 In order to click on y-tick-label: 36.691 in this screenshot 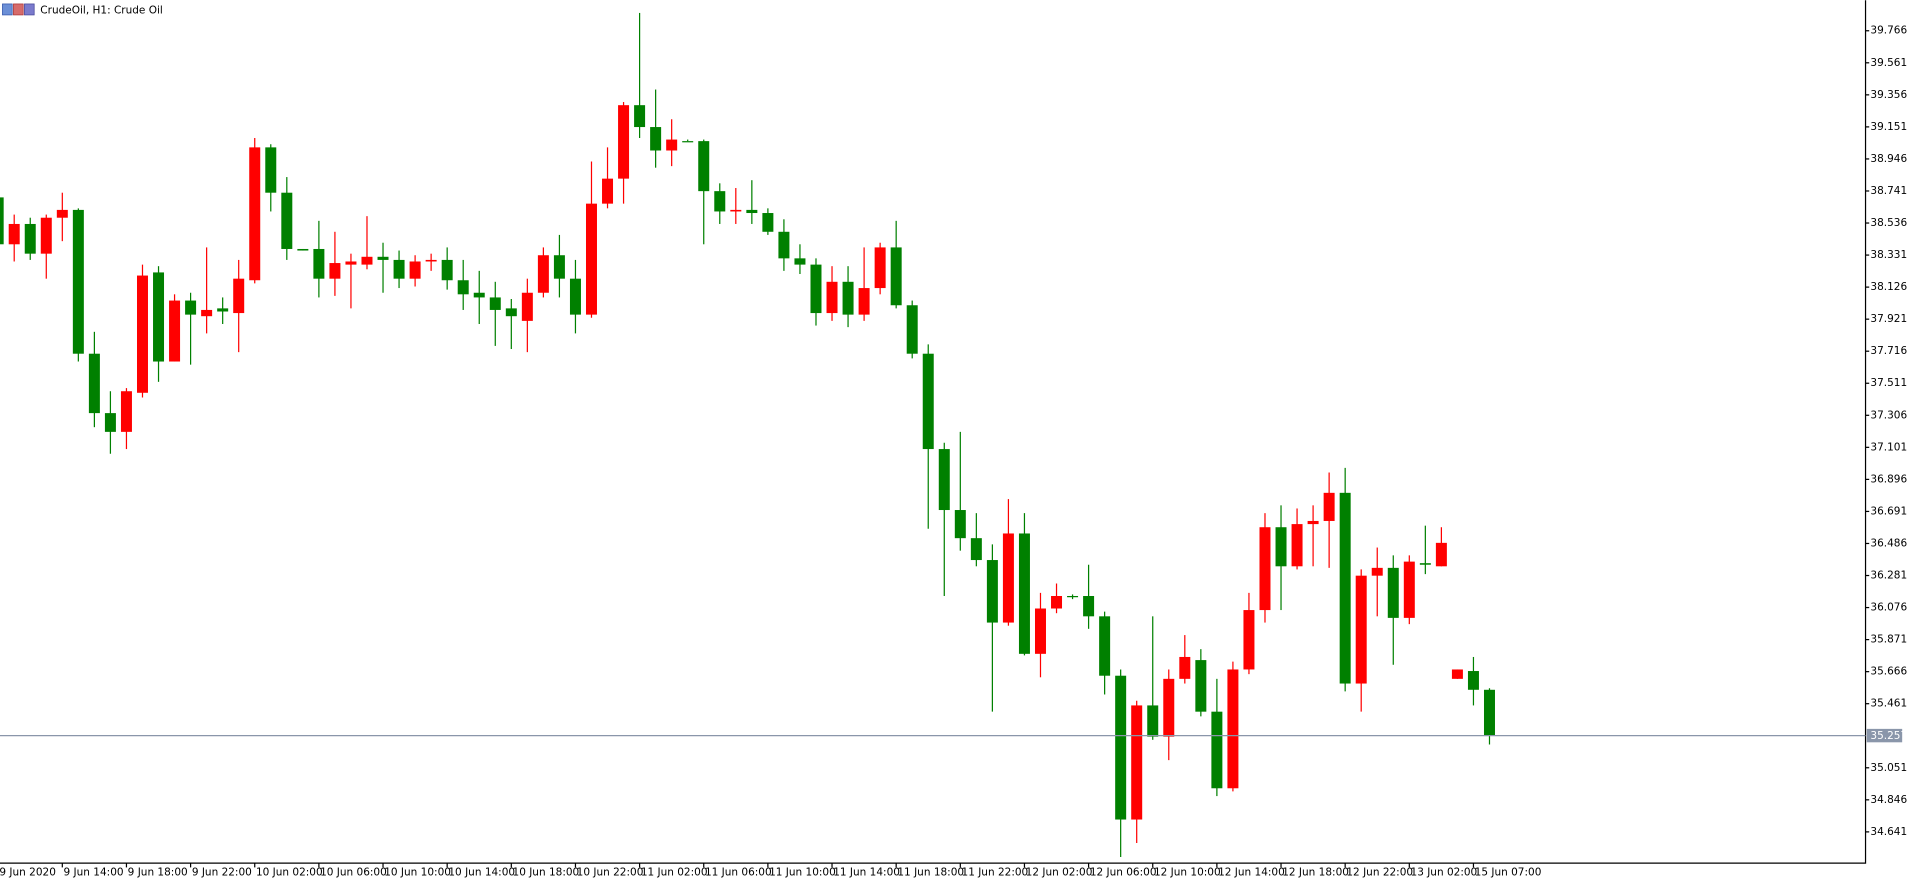, I will do `click(1888, 511)`.